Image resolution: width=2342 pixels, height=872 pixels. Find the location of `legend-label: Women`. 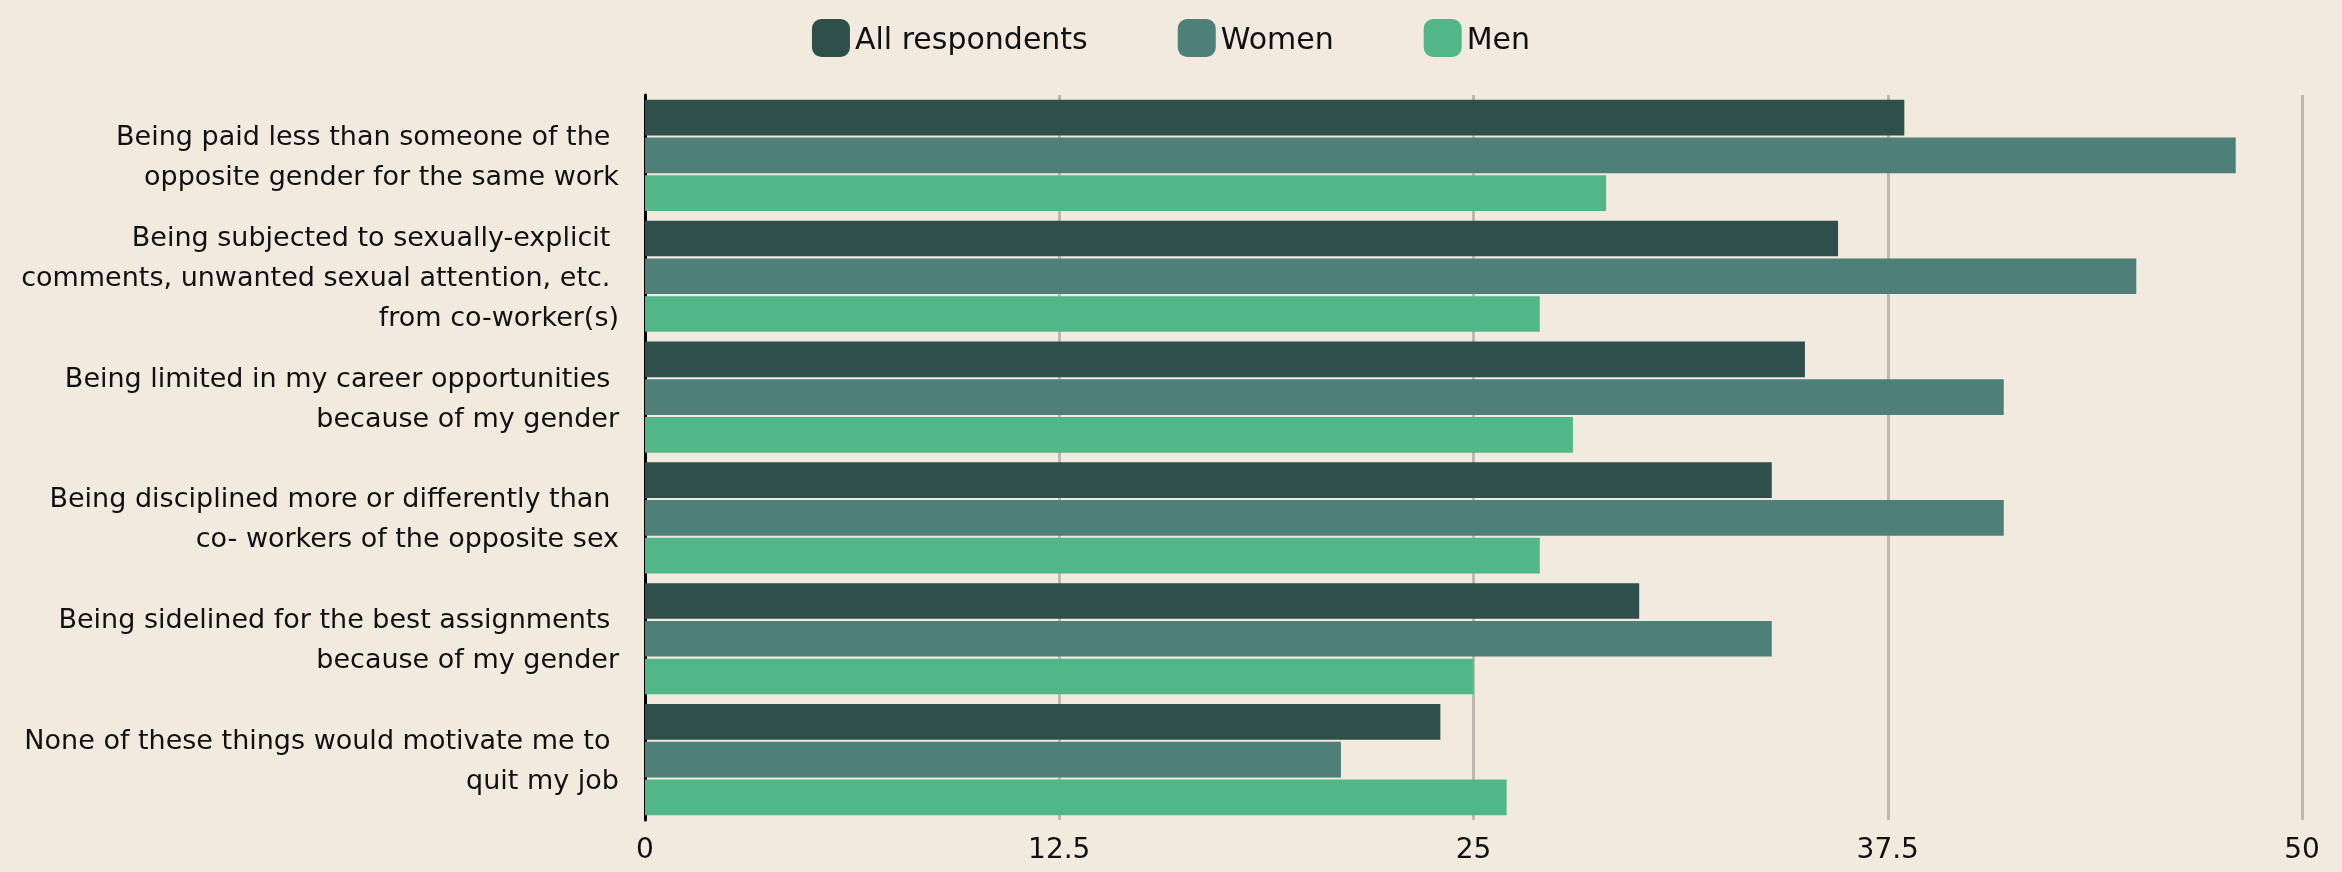

legend-label: Women is located at coordinates (1277, 38).